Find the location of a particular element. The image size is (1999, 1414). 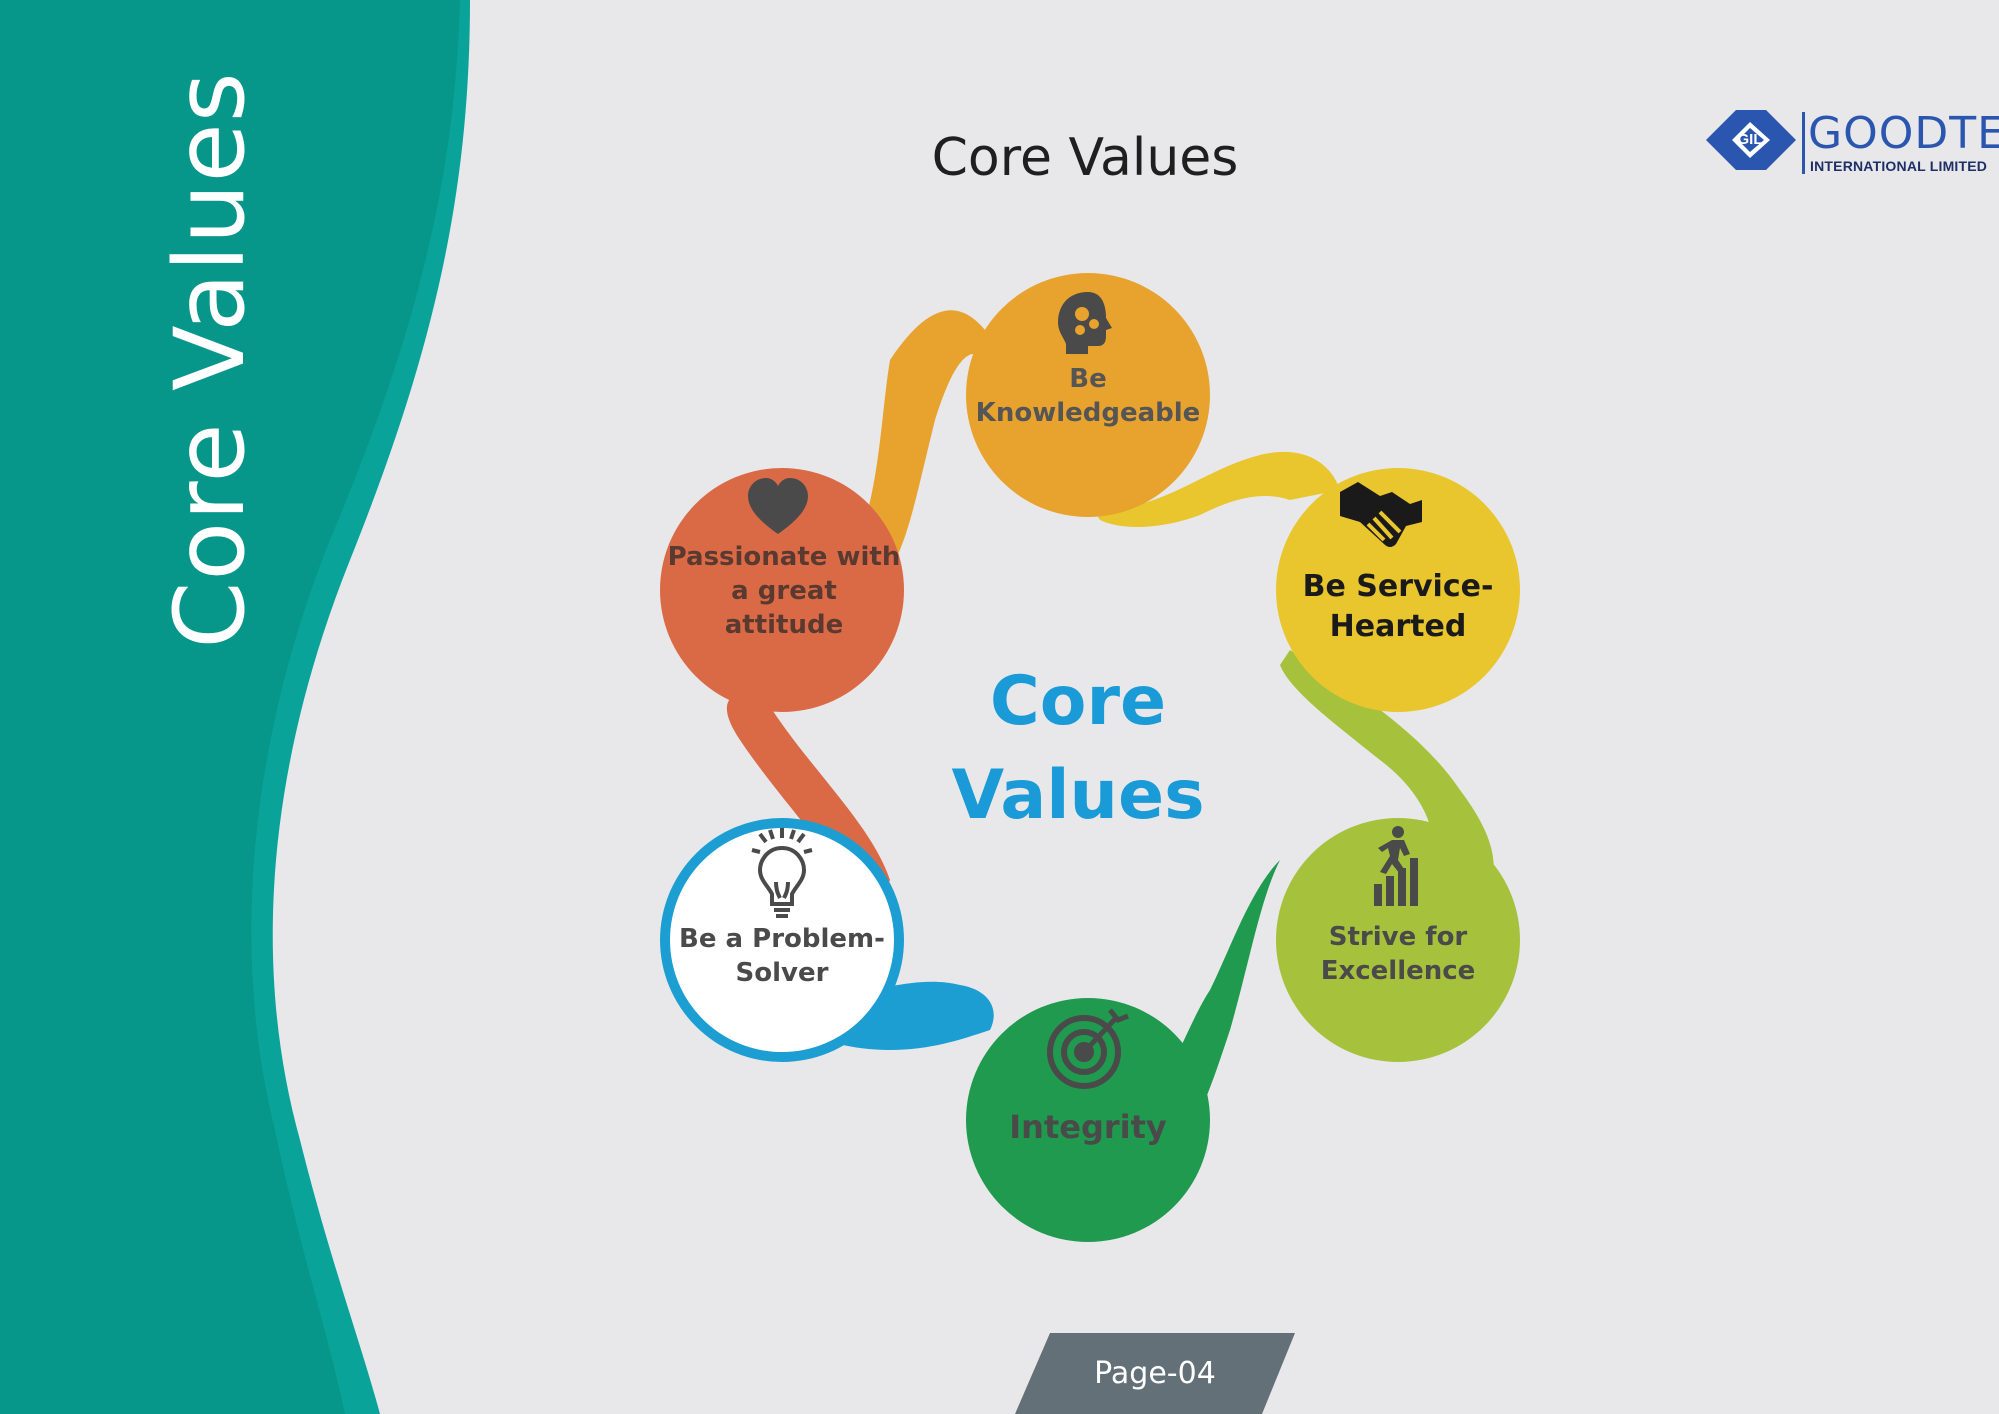

logo-divider is located at coordinates (1803, 143).